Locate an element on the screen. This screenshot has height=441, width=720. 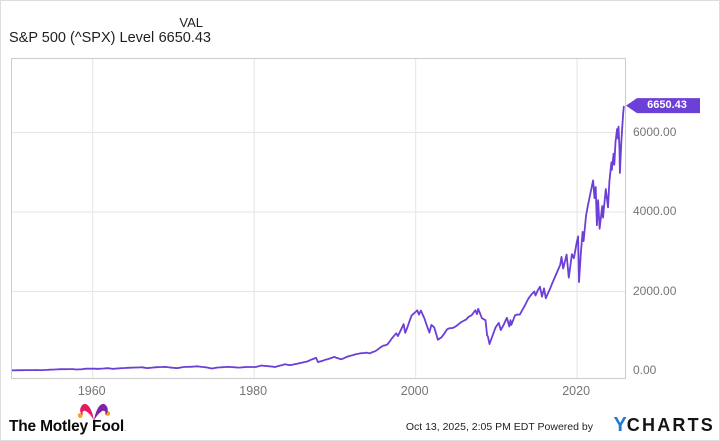
y-axis-label: 4000.00 is located at coordinates (655, 211).